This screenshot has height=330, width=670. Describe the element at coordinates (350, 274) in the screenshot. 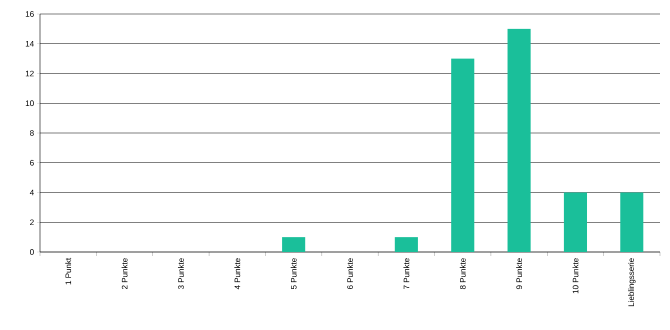

I see `x-tick-label: 6 Punkte` at that location.